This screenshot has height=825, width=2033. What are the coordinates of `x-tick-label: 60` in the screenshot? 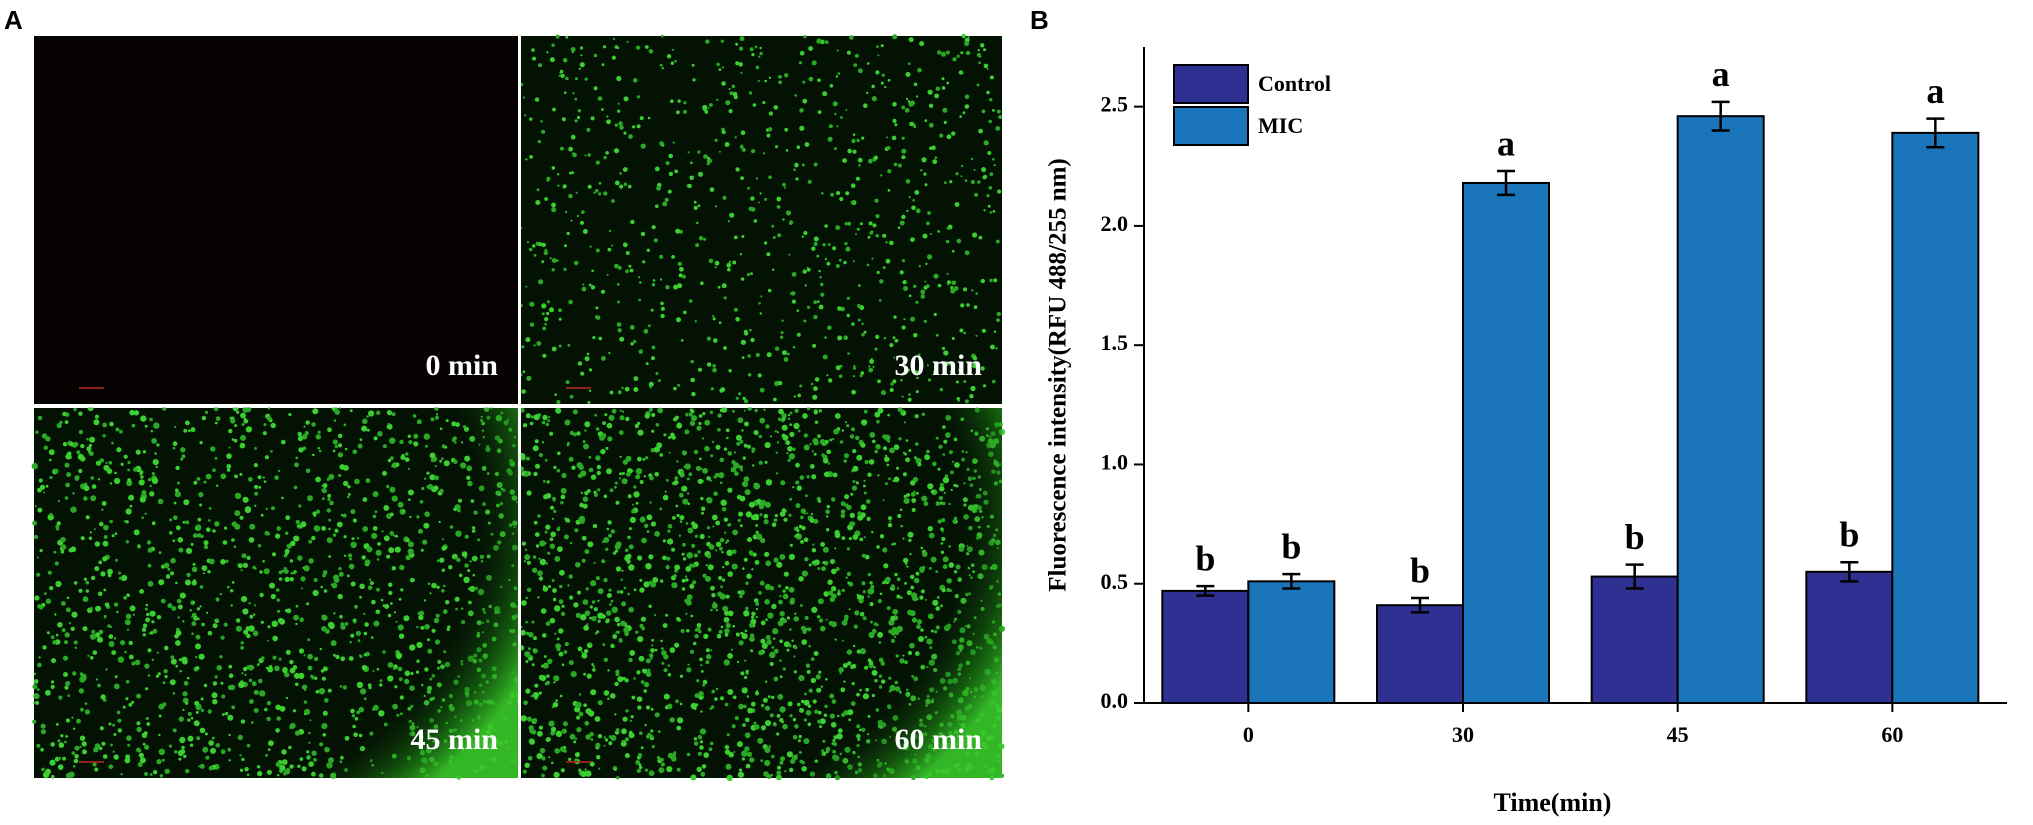 It's located at (1892, 734).